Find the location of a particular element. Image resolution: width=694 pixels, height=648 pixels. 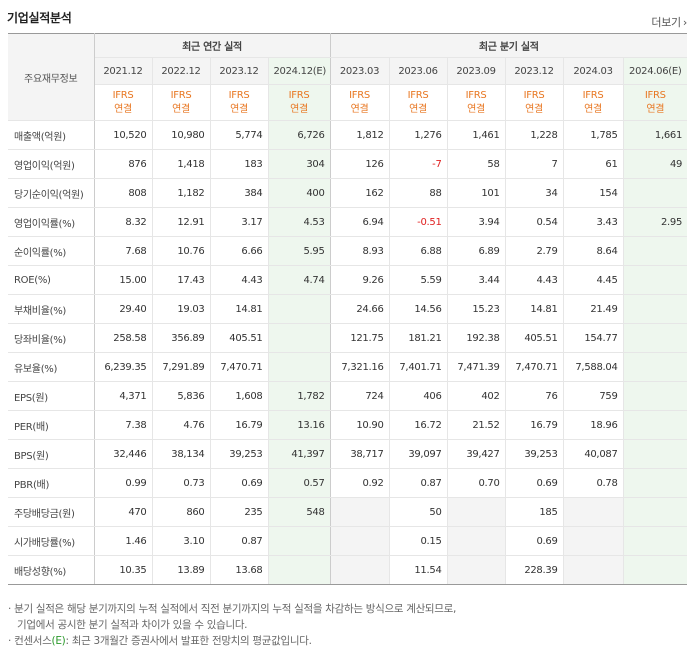

footnote-2-suffix: : 최근 3개월간 증권사에서 발표한 전망치의 평균값입니다. is located at coordinates (188, 641).